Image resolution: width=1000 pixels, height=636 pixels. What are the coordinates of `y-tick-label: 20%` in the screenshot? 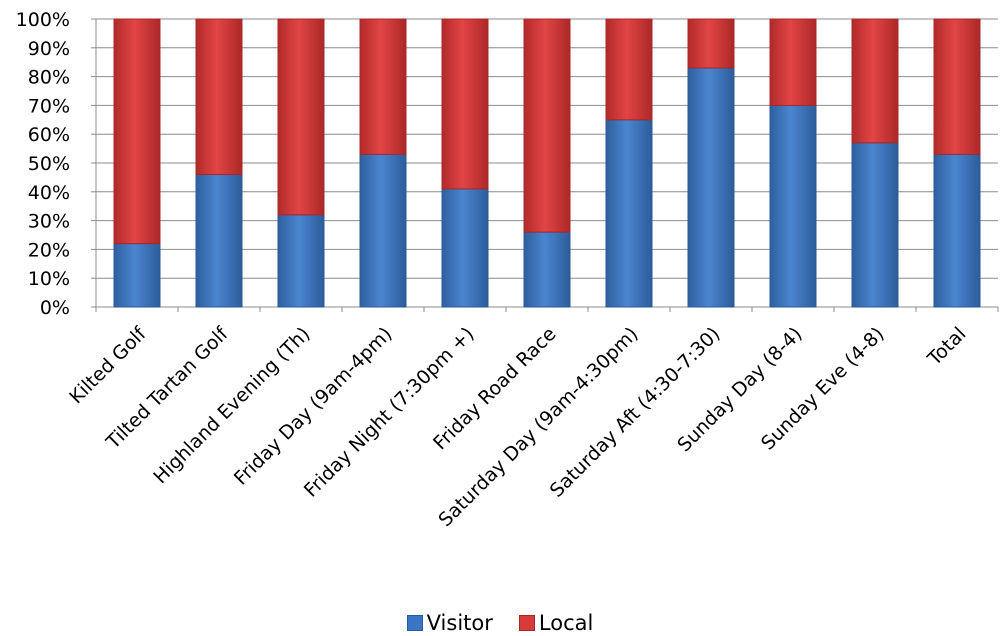 It's located at (49, 250).